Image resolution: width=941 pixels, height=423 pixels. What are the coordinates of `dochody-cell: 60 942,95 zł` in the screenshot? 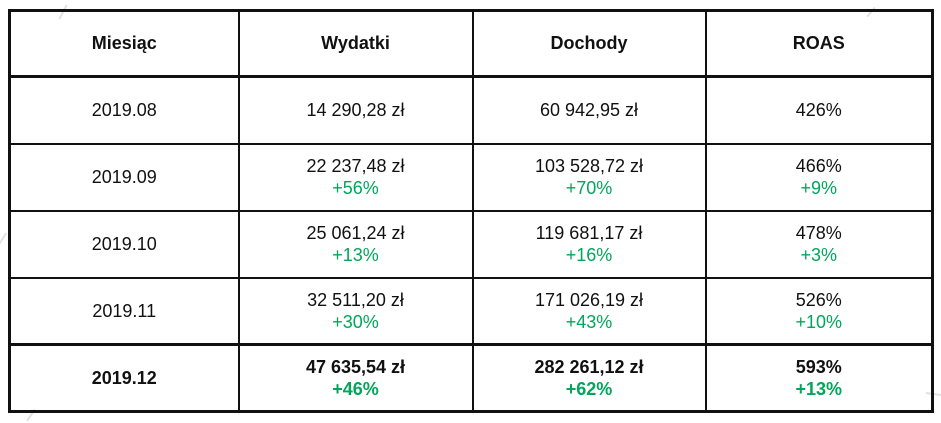 It's located at (589, 110).